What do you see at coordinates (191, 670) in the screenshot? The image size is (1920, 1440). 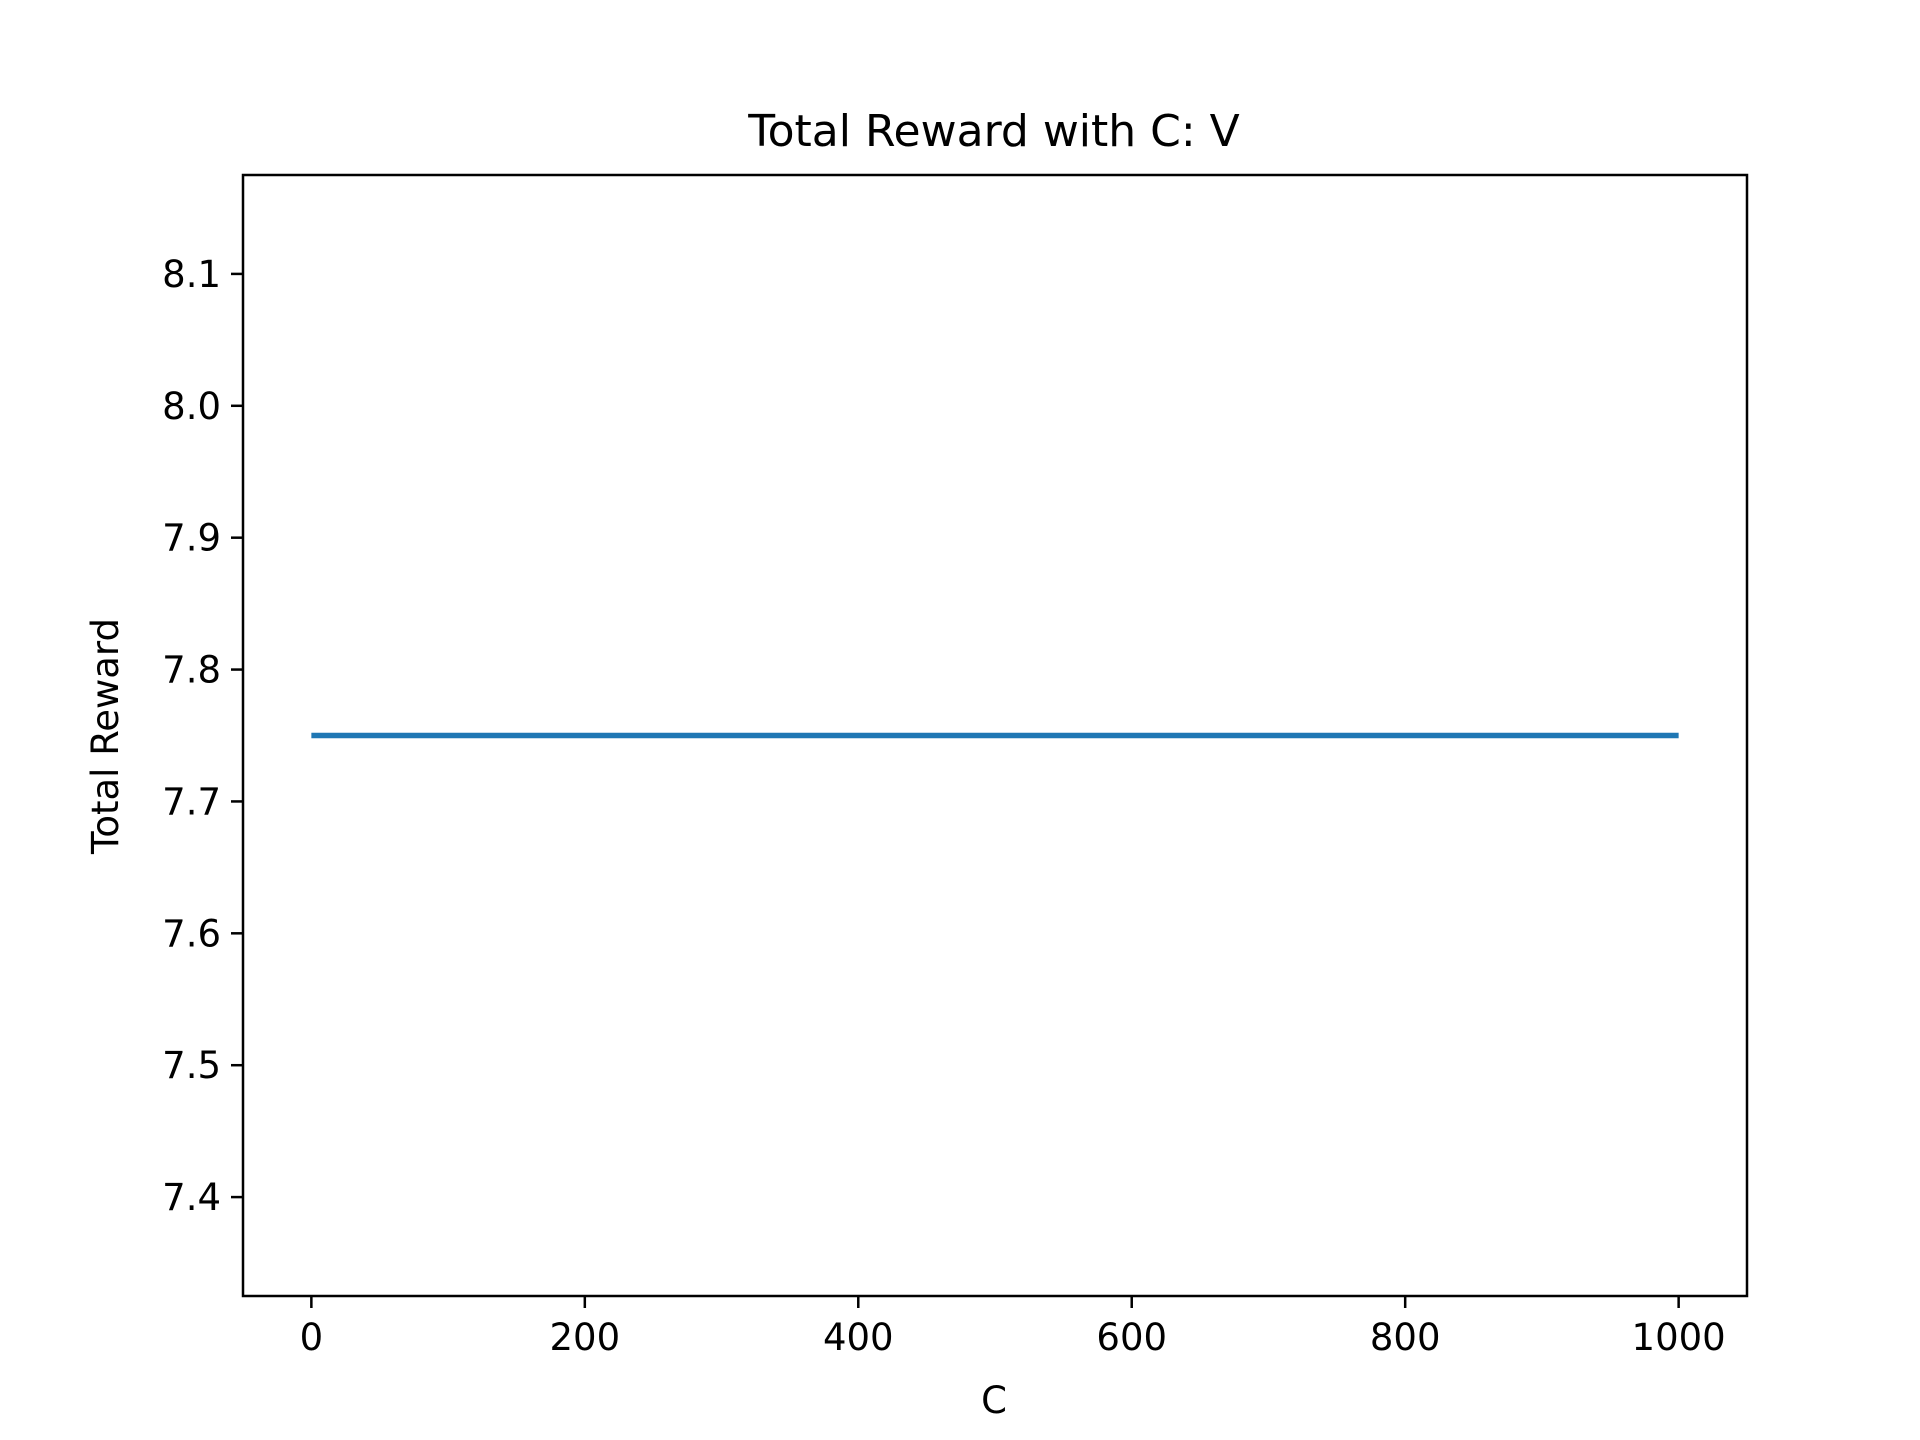 I see `y-tick-label: 7.8` at bounding box center [191, 670].